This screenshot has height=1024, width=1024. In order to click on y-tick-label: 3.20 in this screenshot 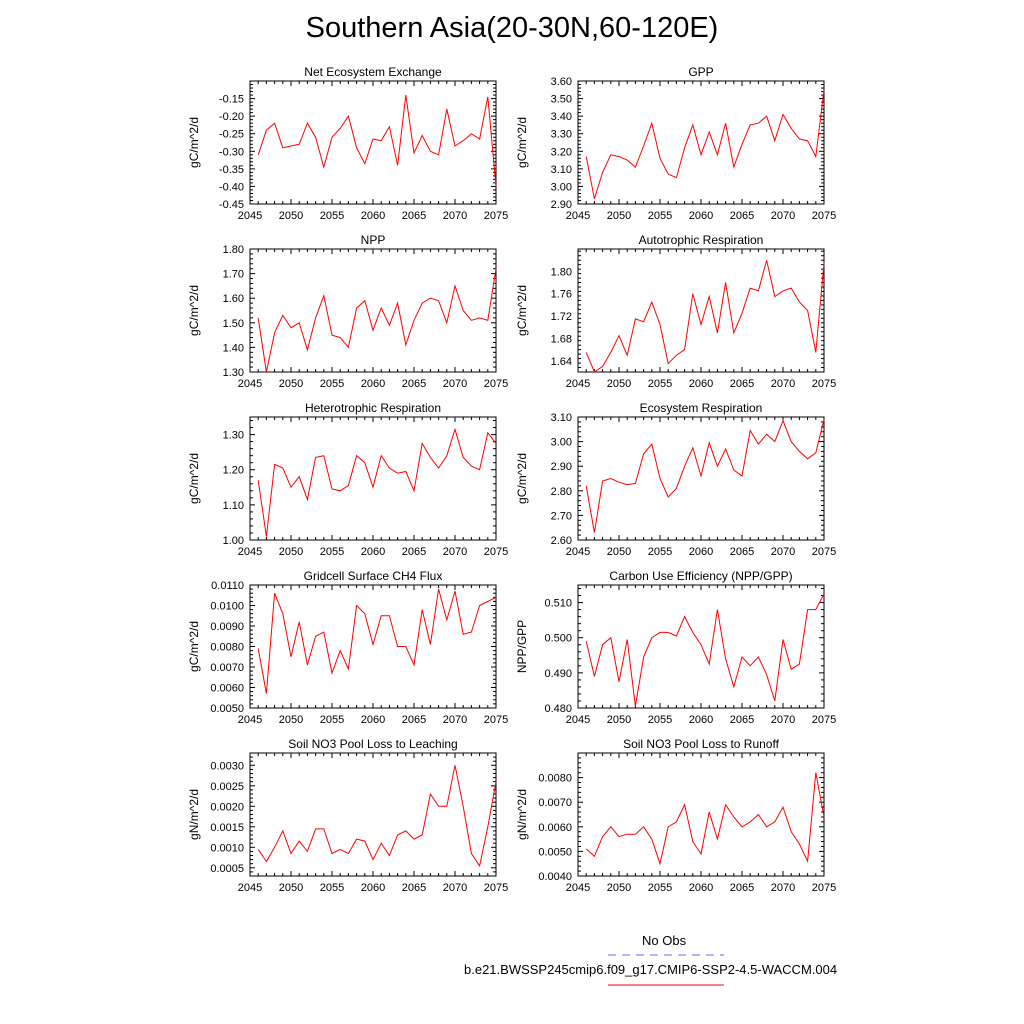, I will do `click(561, 152)`.